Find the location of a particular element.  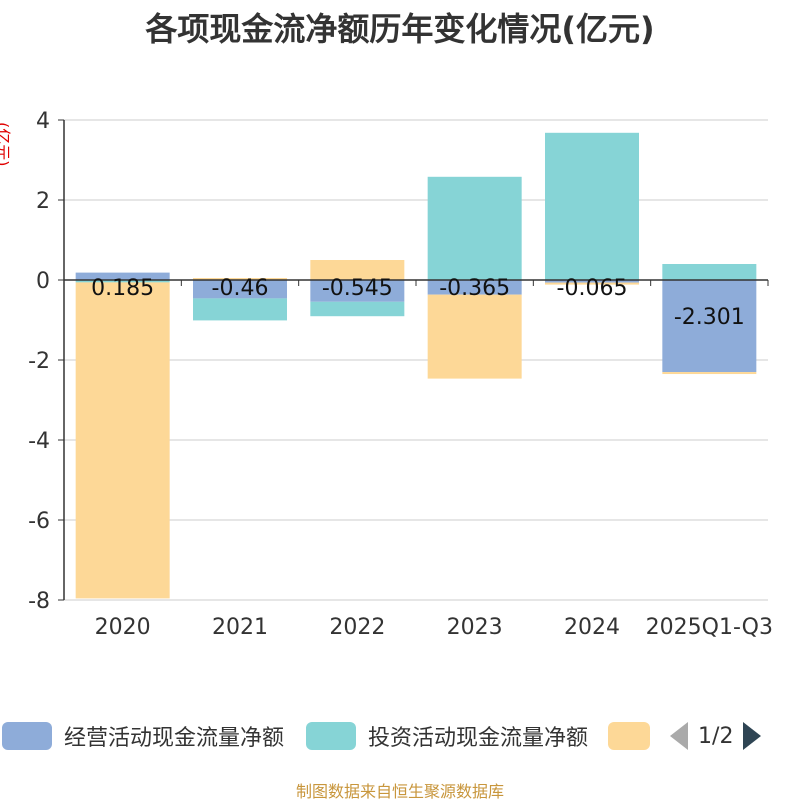

x-tick-label: 2022 is located at coordinates (357, 627).